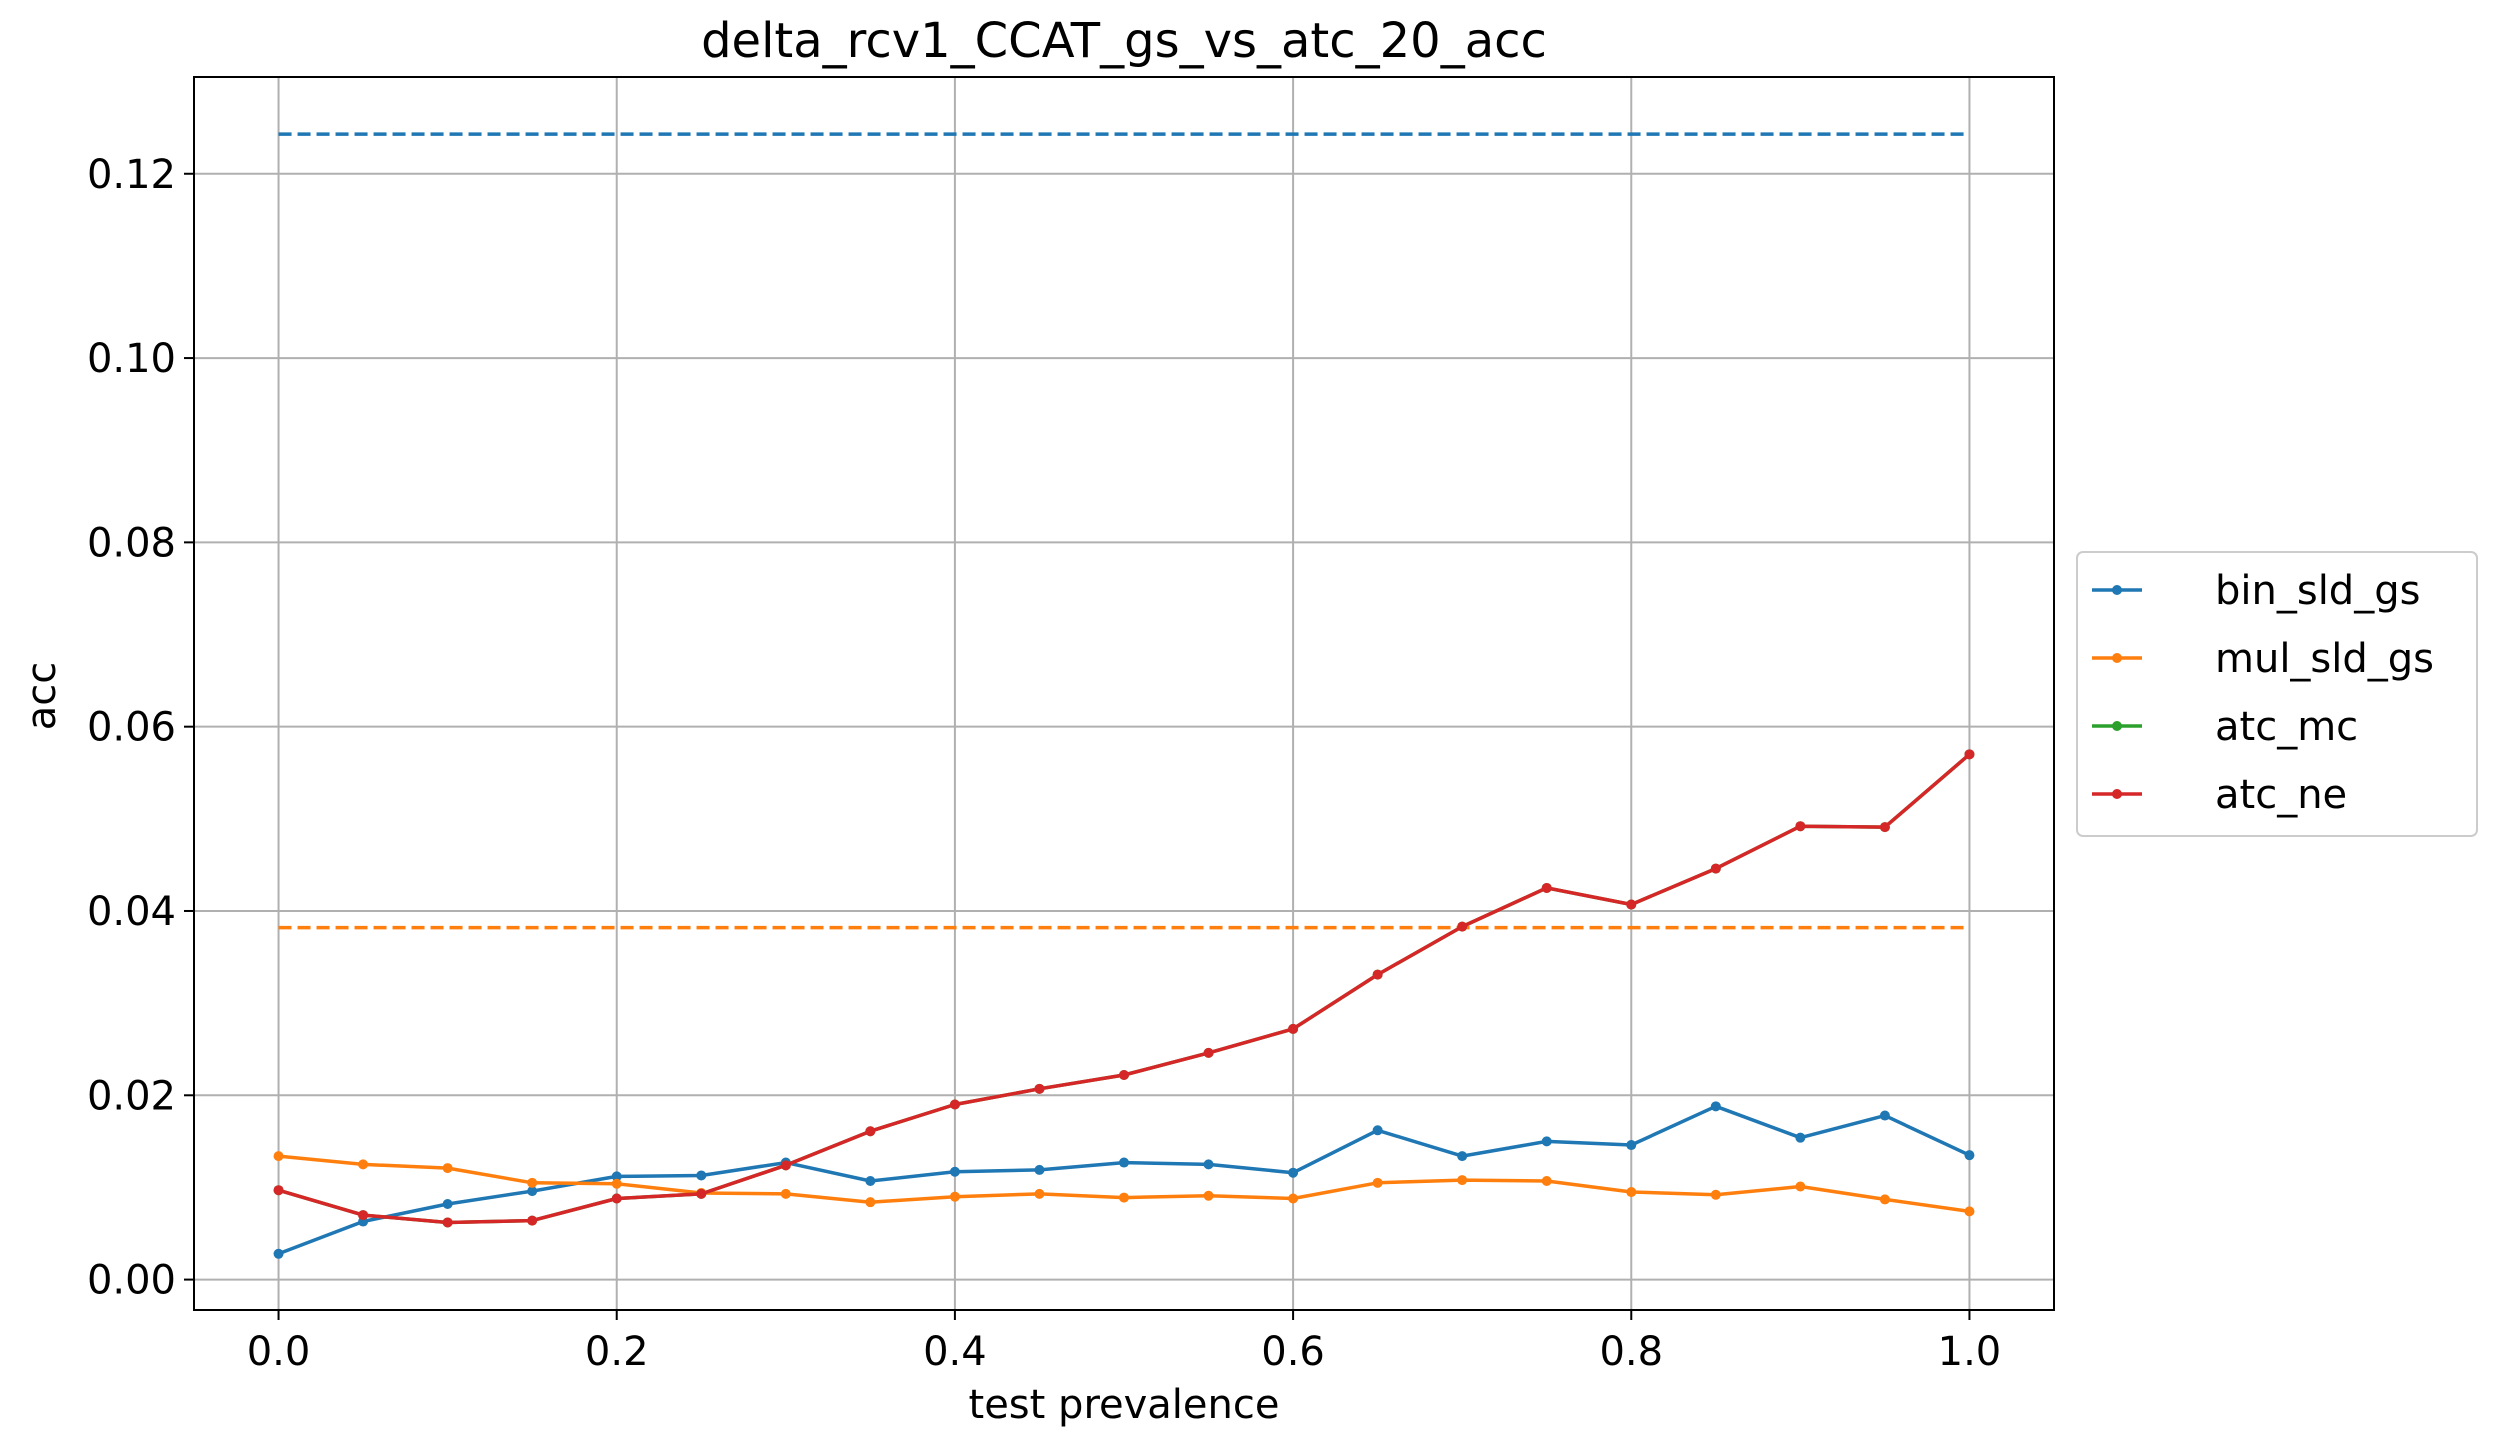 Image resolution: width=2498 pixels, height=1450 pixels. I want to click on y-tick-label: 0.08, so click(131, 543).